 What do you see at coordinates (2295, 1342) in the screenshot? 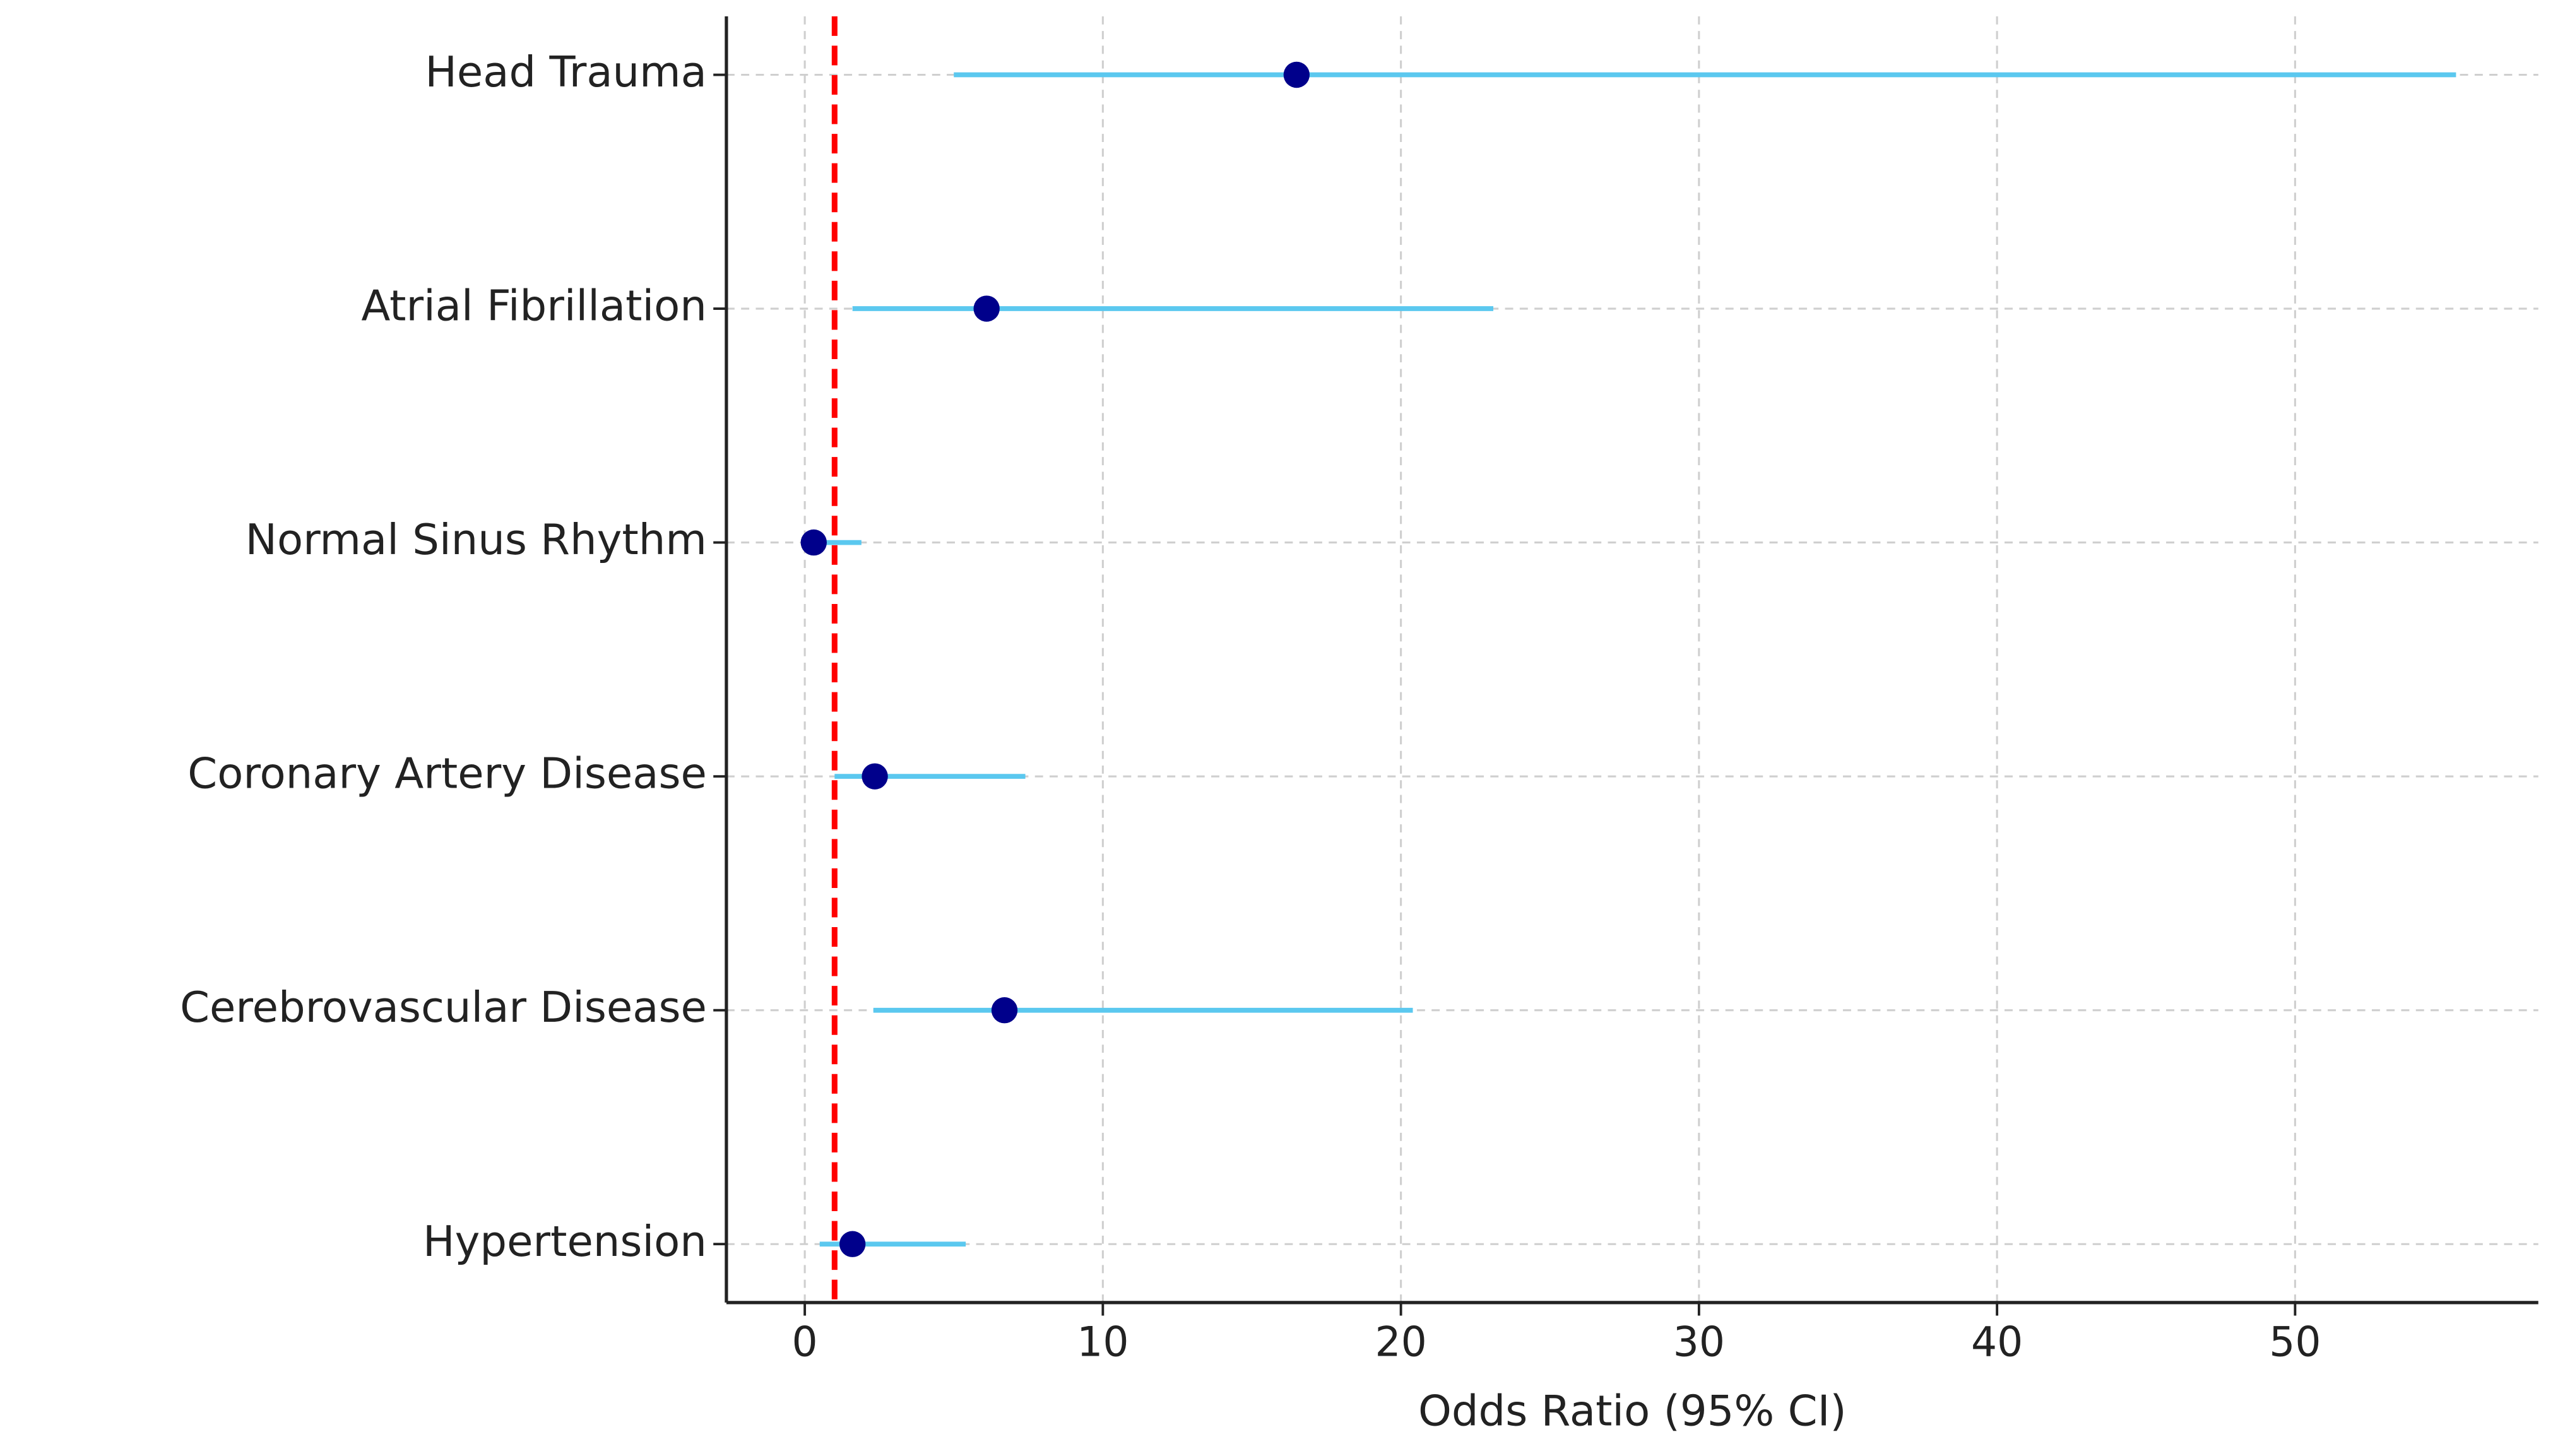
I see `x-tick-label: 50` at bounding box center [2295, 1342].